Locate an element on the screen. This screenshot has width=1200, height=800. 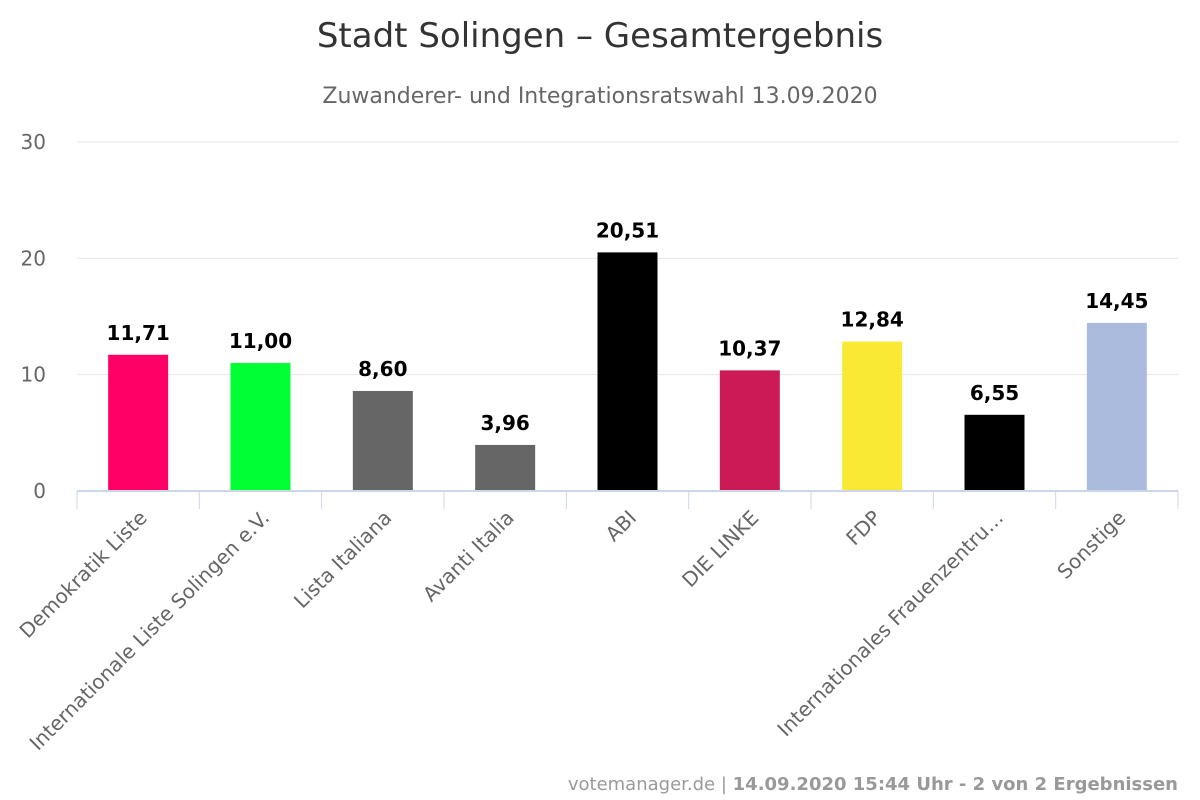
data-label: 12,84 is located at coordinates (872, 320).